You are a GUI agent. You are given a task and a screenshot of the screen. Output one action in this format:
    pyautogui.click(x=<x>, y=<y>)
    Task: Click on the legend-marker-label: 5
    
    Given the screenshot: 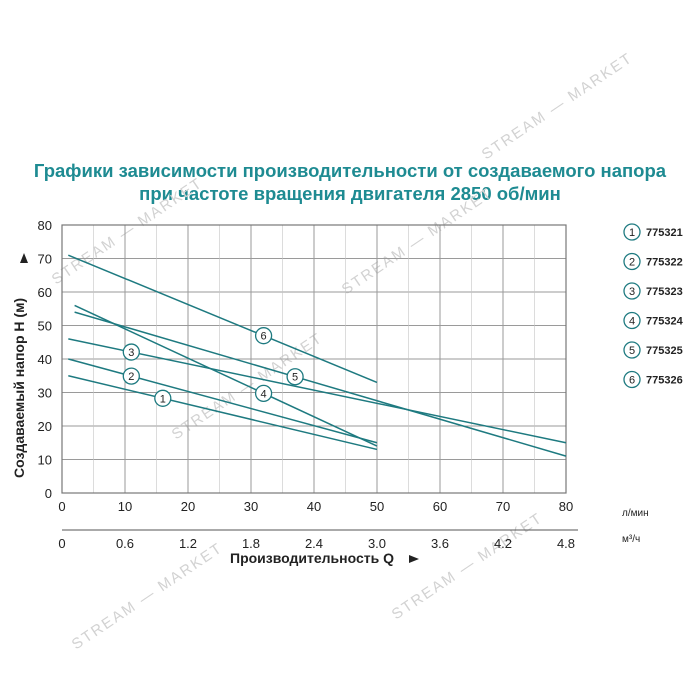 What is the action you would take?
    pyautogui.click(x=632, y=351)
    